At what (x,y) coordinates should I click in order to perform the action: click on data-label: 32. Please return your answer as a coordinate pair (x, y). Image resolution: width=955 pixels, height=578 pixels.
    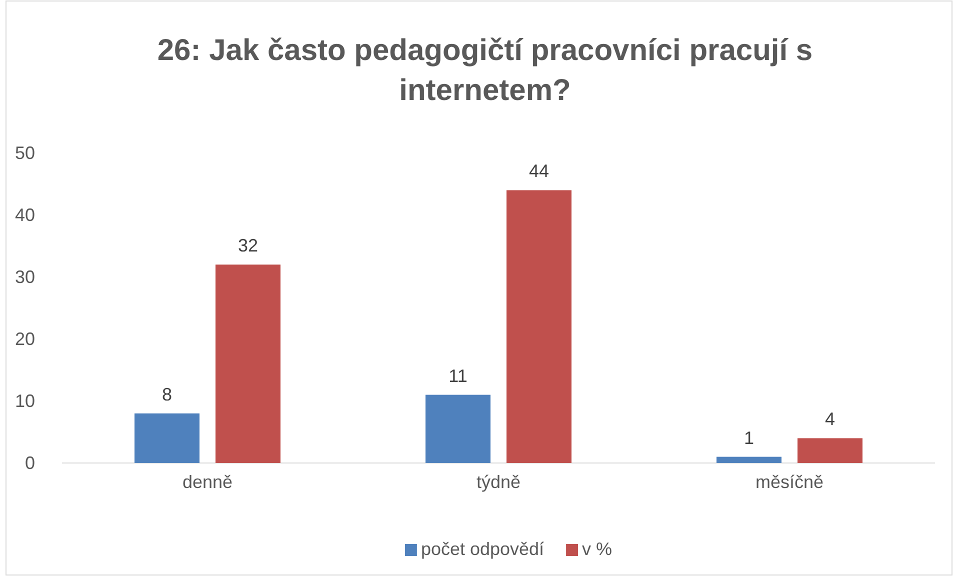
    Looking at the image, I should click on (248, 246).